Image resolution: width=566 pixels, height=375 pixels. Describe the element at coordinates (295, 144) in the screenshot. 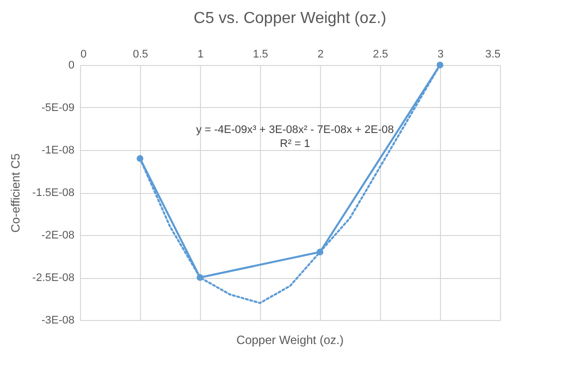

I see `annotation: R² = 1` at that location.